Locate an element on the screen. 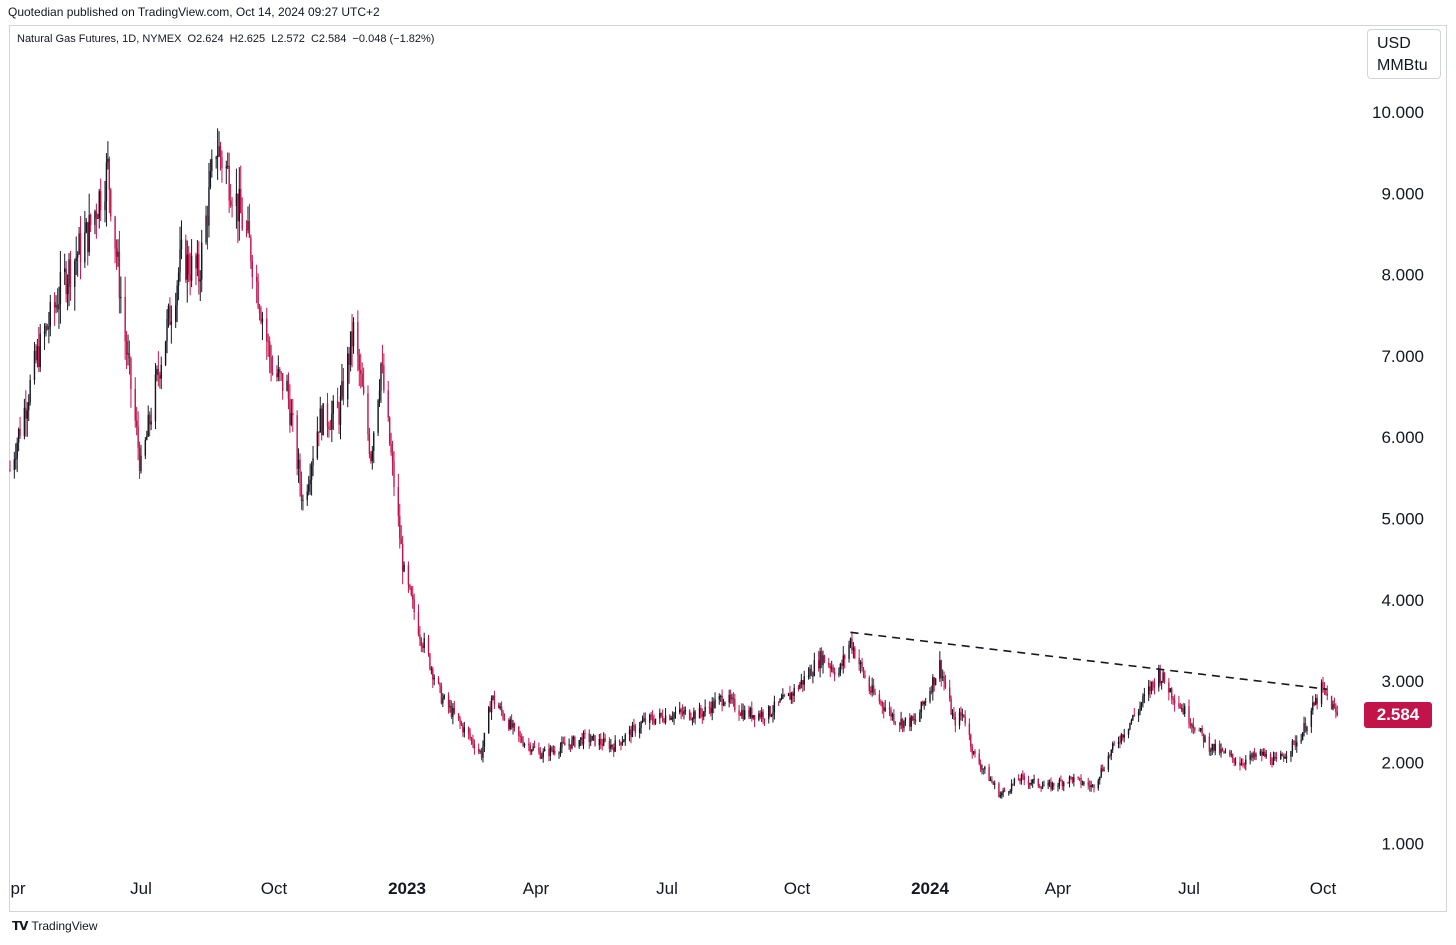 The width and height of the screenshot is (1456, 945). y-tick-label: 4.000 is located at coordinates (1402, 600).